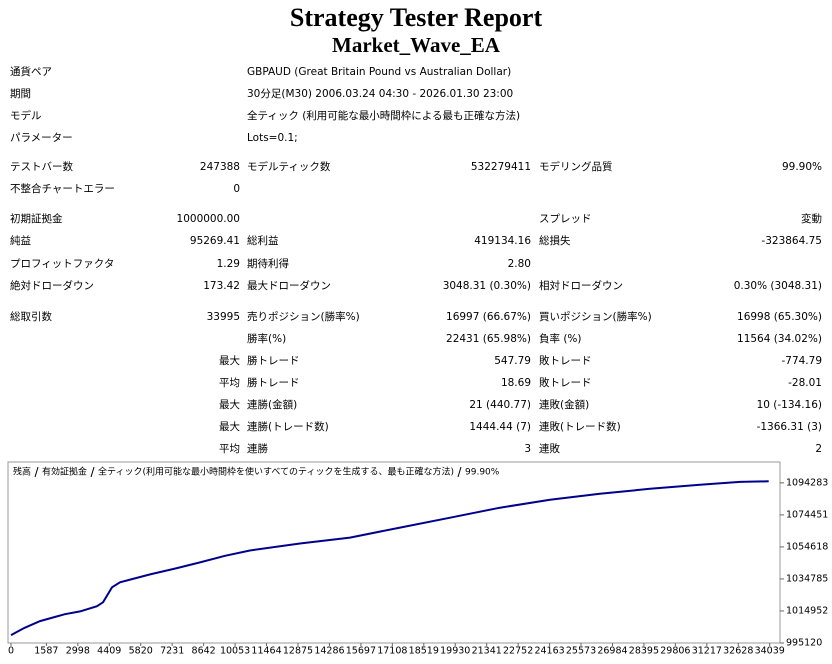 Image resolution: width=832 pixels, height=664 pixels. I want to click on stat-label: 売りポジション(勝率%), so click(303, 316).